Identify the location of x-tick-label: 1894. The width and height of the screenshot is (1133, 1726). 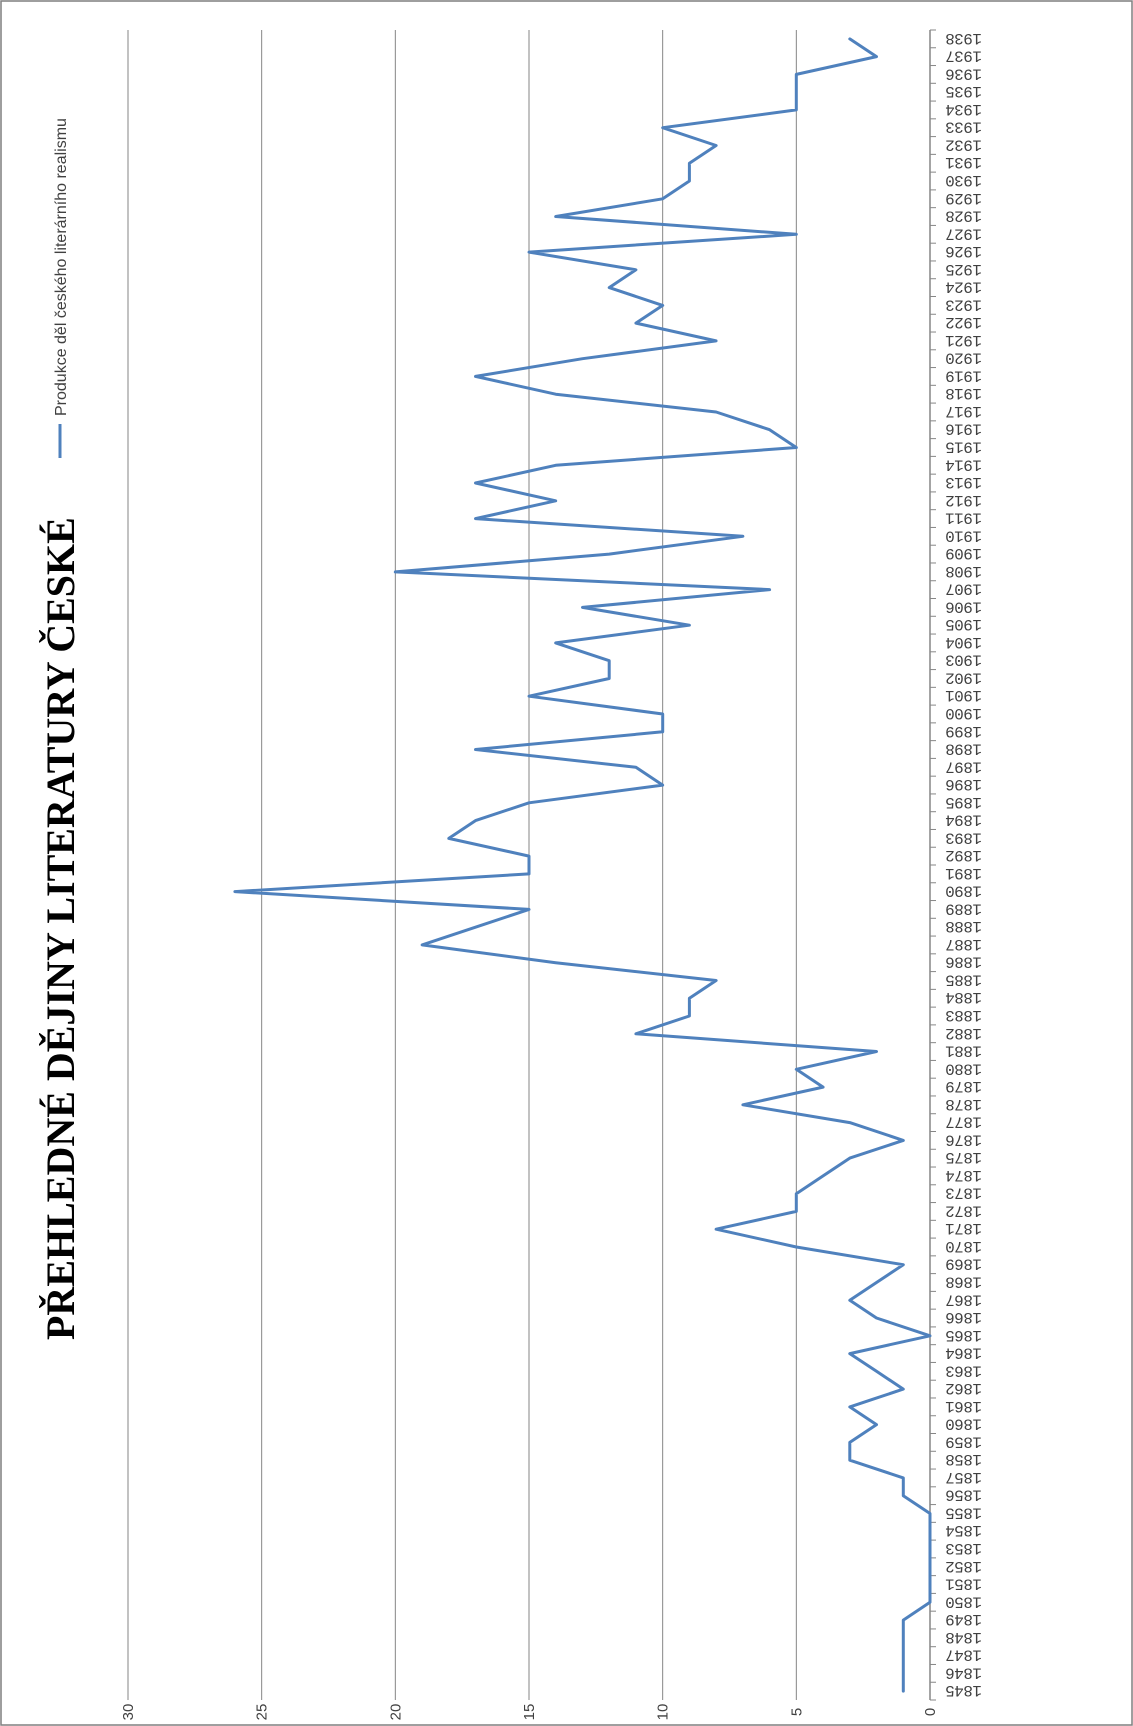
(964, 820).